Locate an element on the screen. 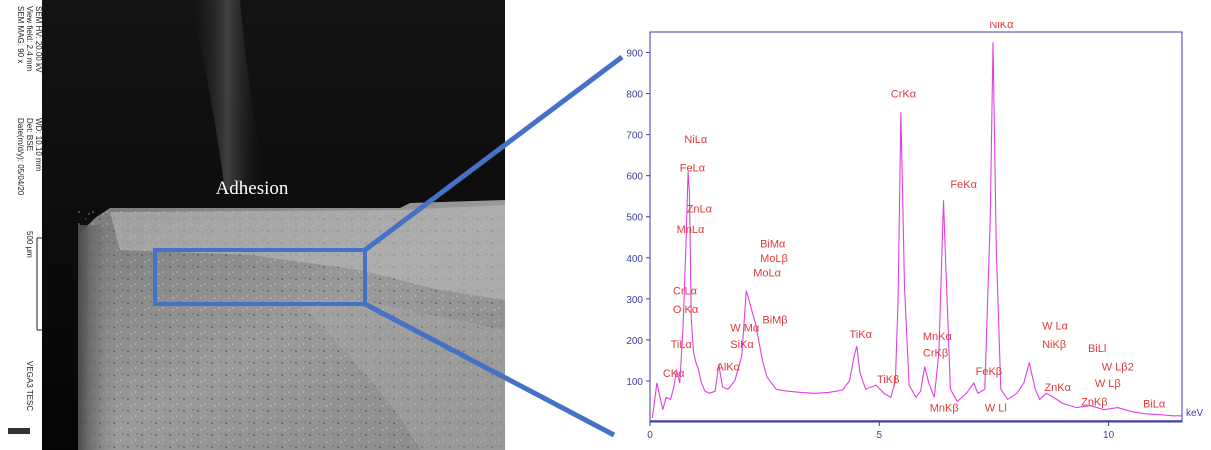 This screenshot has height=450, width=1211. peak-label: FeLα is located at coordinates (693, 169).